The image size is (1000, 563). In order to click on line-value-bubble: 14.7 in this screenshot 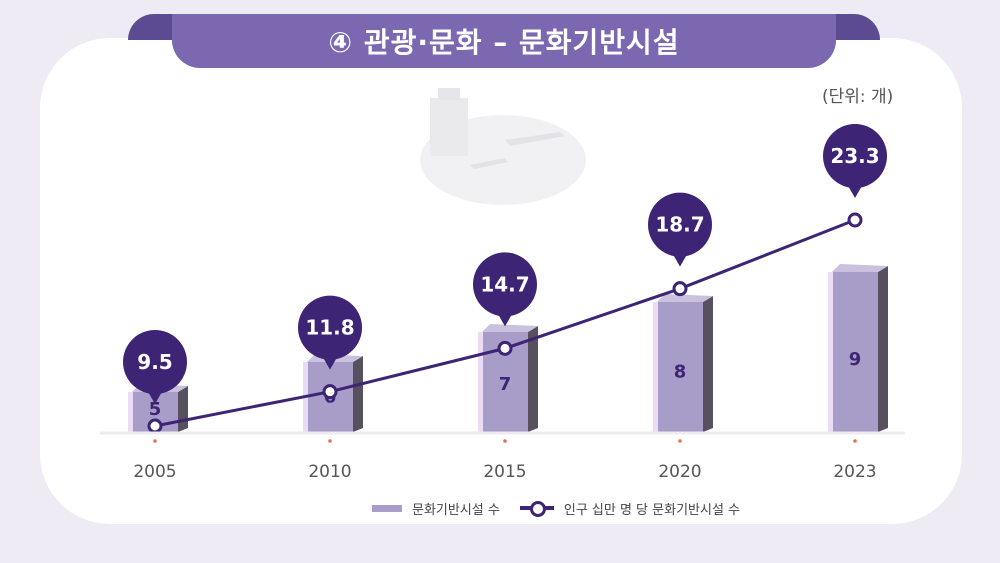, I will do `click(505, 289)`.